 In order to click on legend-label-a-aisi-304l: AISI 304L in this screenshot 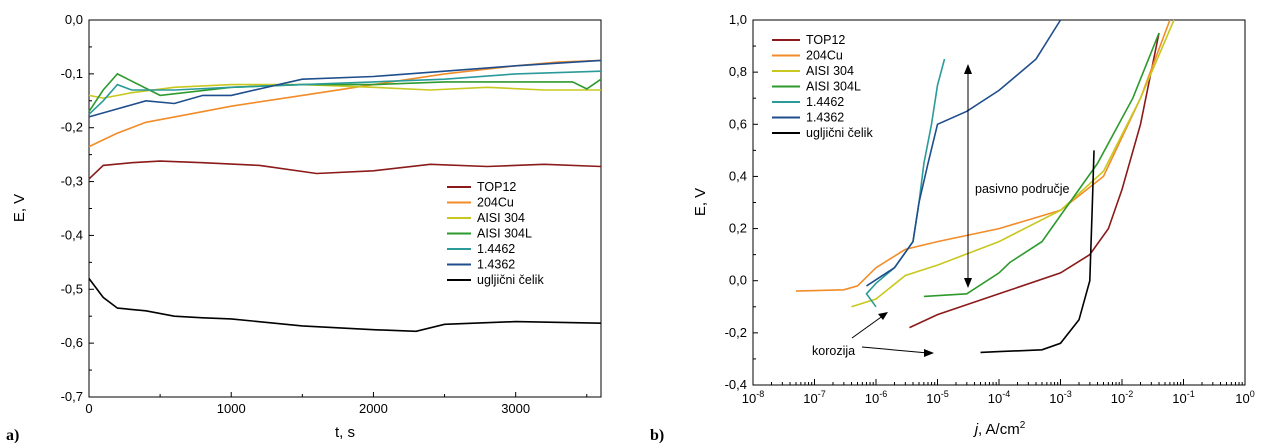, I will do `click(504, 234)`.